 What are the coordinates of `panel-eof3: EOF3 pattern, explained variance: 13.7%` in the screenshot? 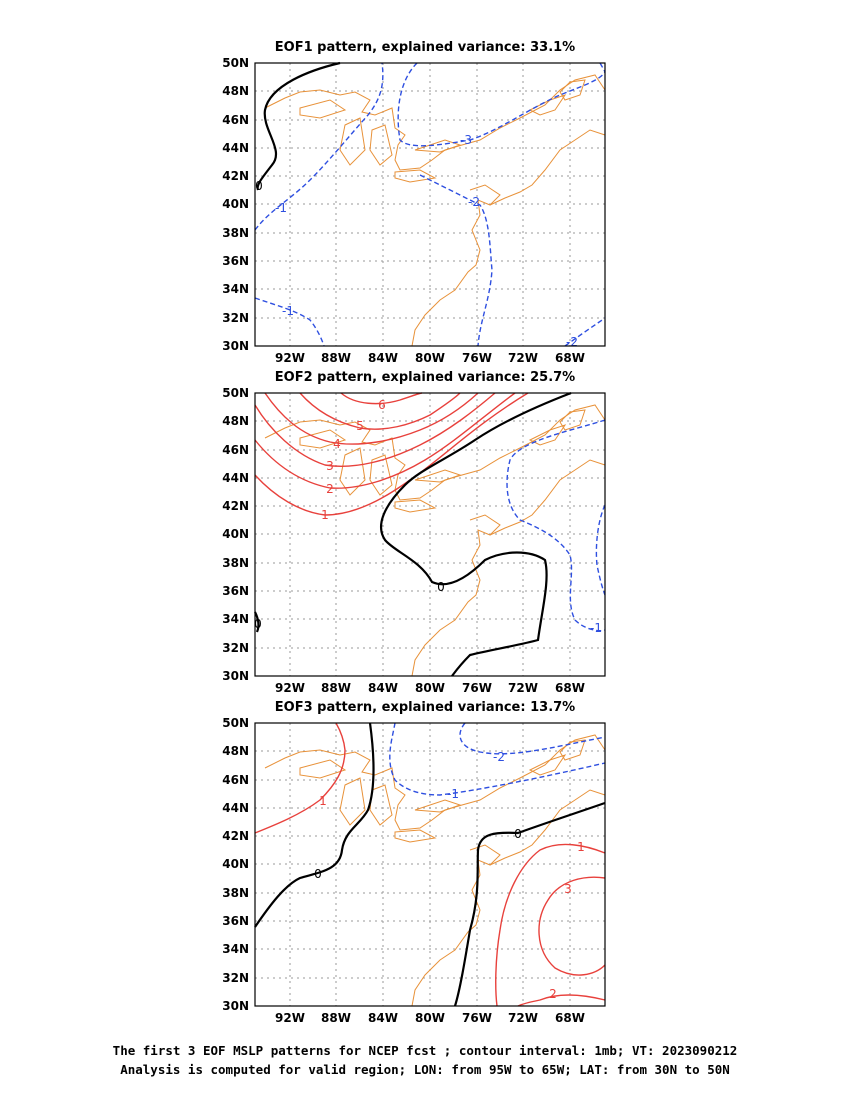 It's located at (414, 862).